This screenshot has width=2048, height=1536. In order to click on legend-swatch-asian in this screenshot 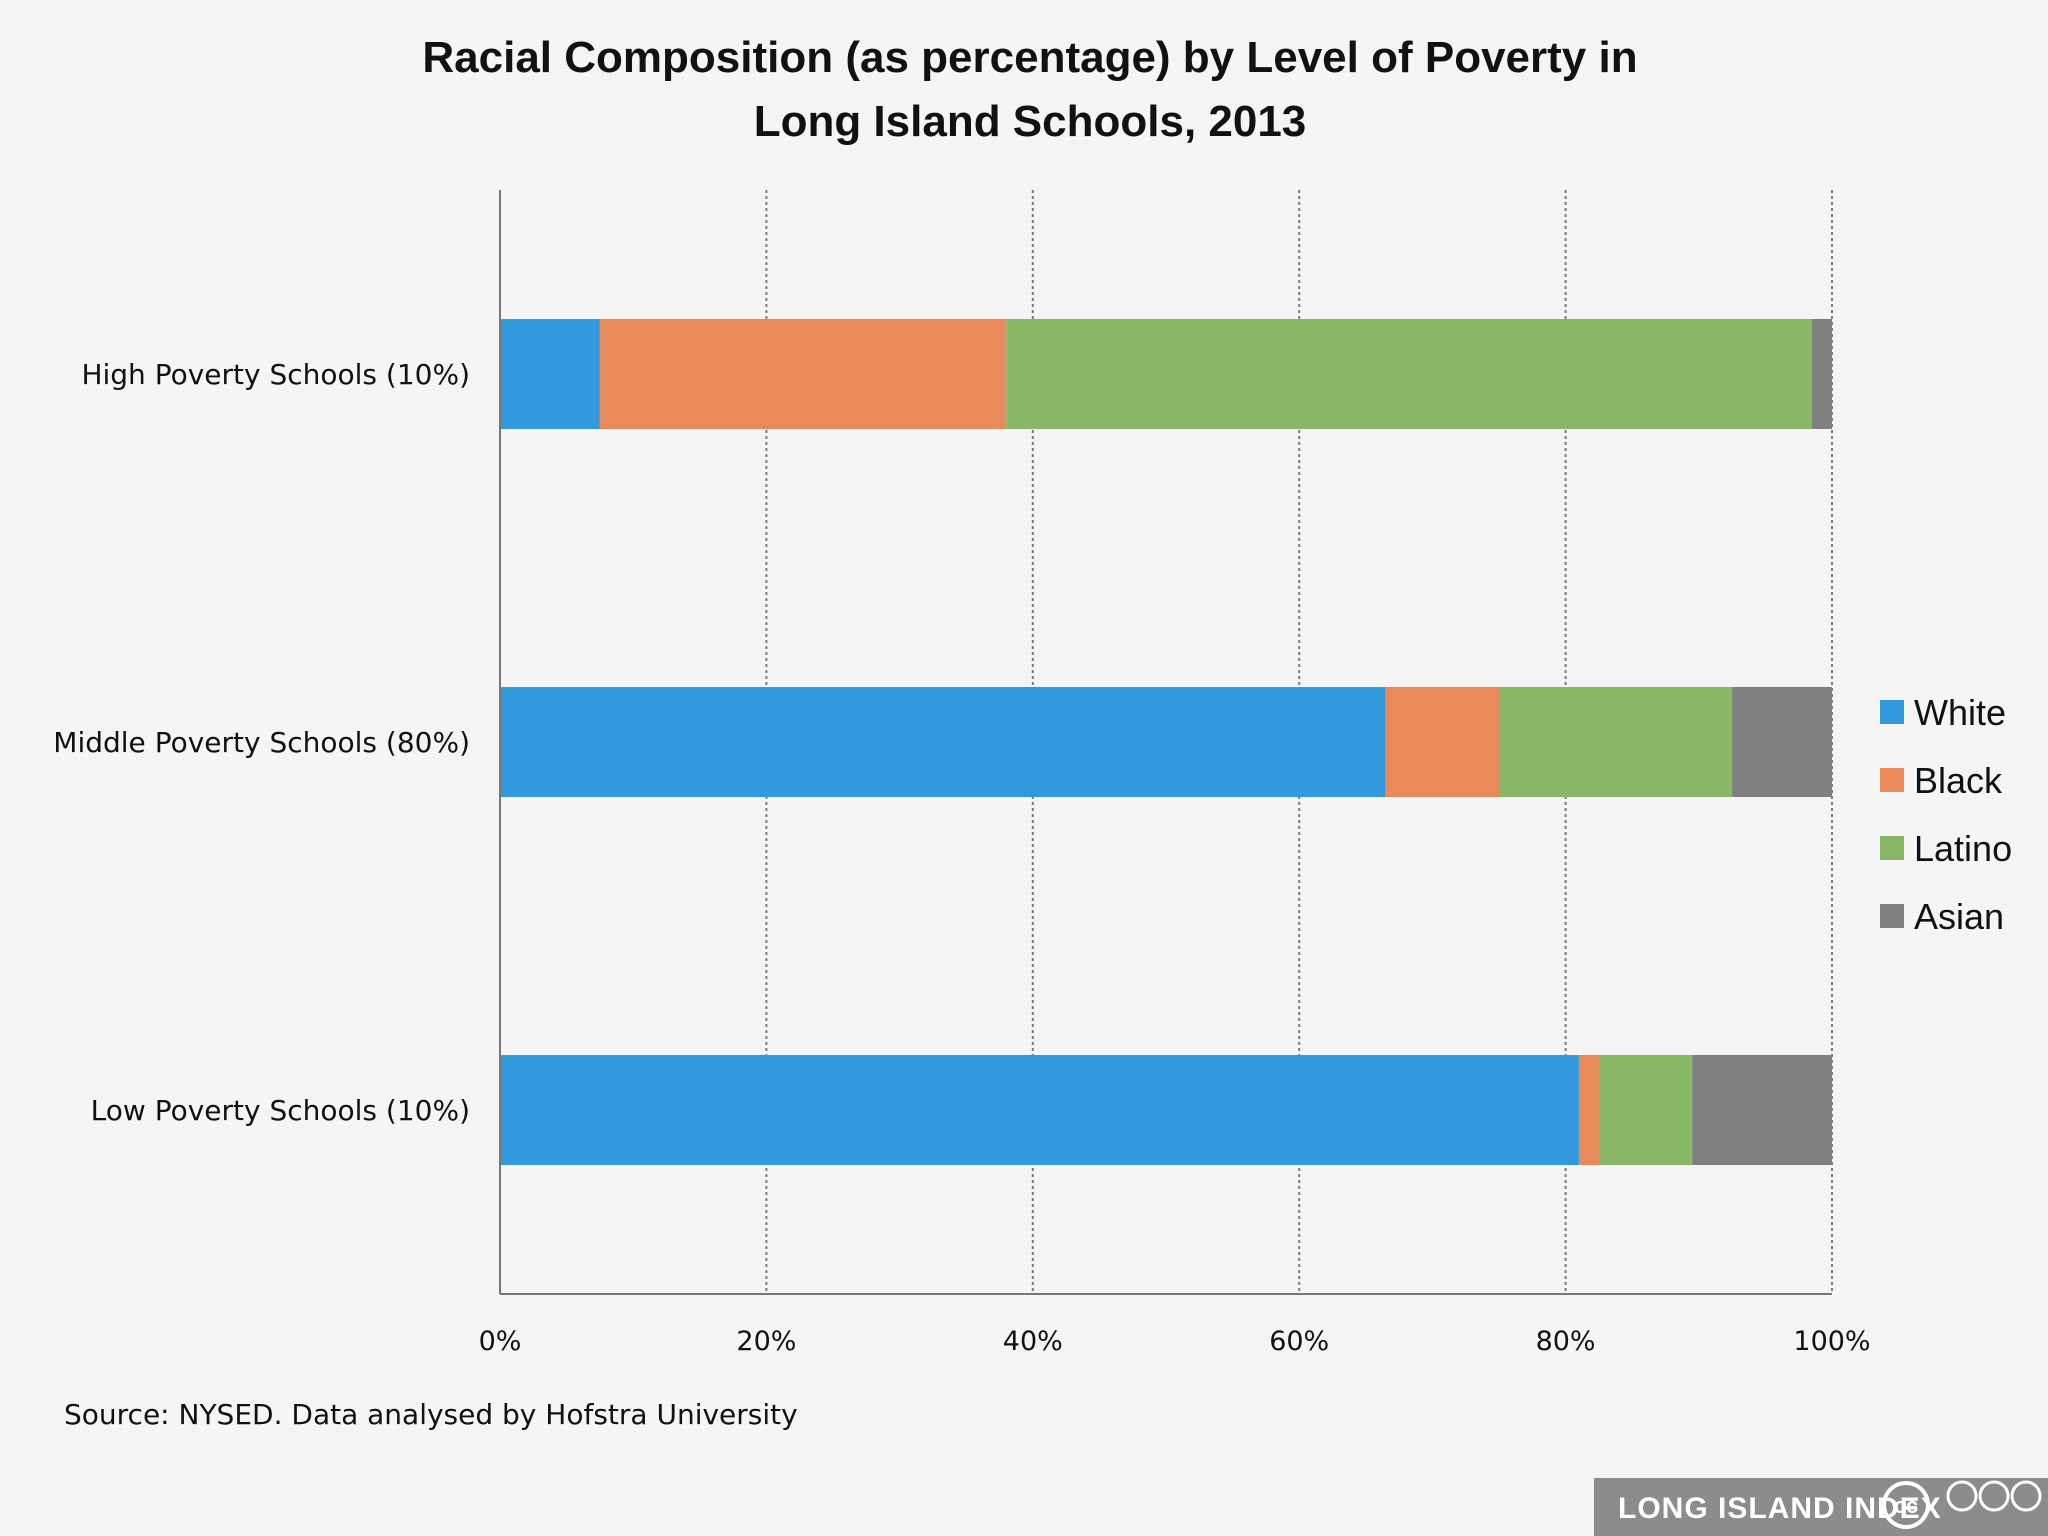, I will do `click(1892, 916)`.